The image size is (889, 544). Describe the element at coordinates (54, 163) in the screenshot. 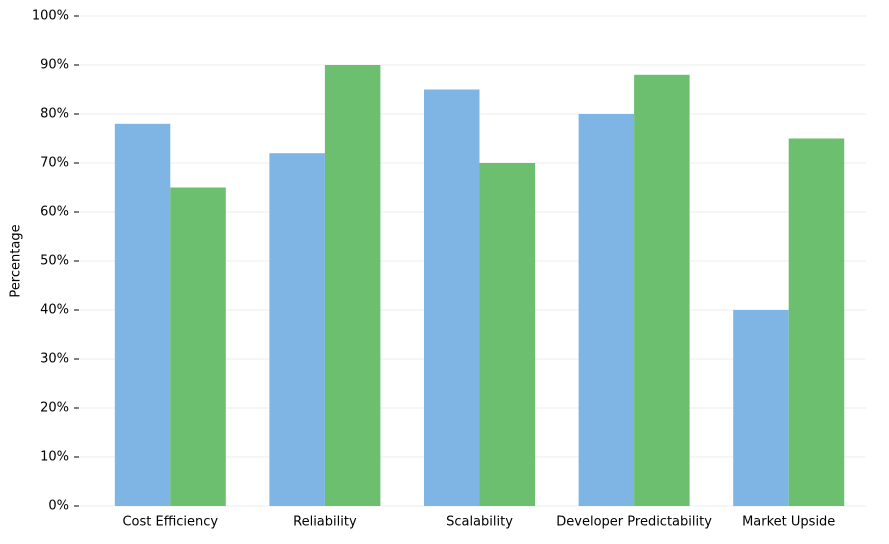

I see `y-tick-label: 70%` at that location.